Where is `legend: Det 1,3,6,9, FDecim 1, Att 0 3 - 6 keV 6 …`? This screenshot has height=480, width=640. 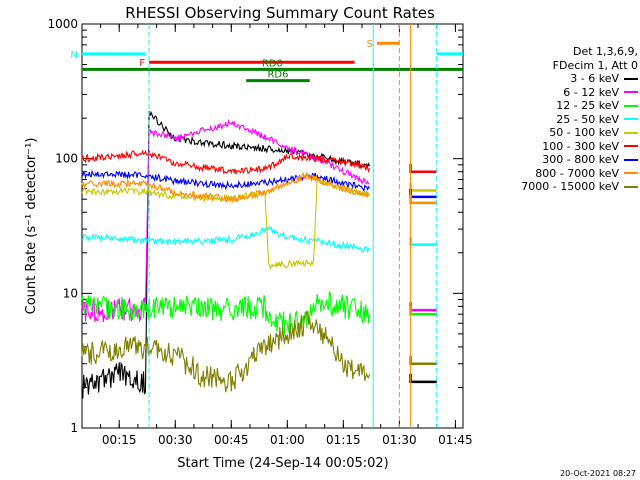 legend: Det 1,3,6,9, FDecim 1, Att 0 3 - 6 keV 6 … is located at coordinates (558, 119).